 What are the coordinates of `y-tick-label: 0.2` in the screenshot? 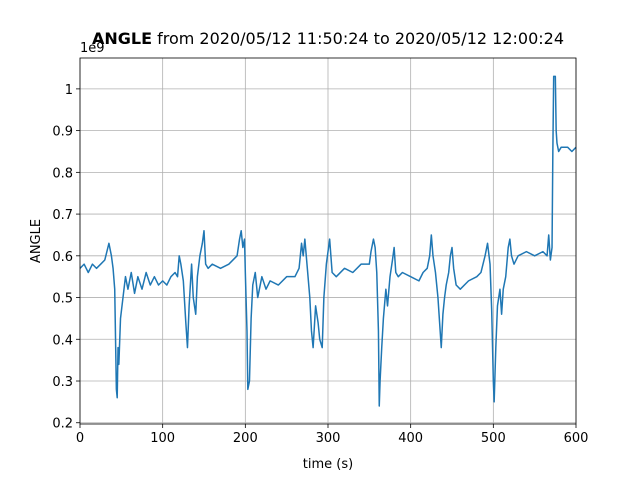 It's located at (62, 424).